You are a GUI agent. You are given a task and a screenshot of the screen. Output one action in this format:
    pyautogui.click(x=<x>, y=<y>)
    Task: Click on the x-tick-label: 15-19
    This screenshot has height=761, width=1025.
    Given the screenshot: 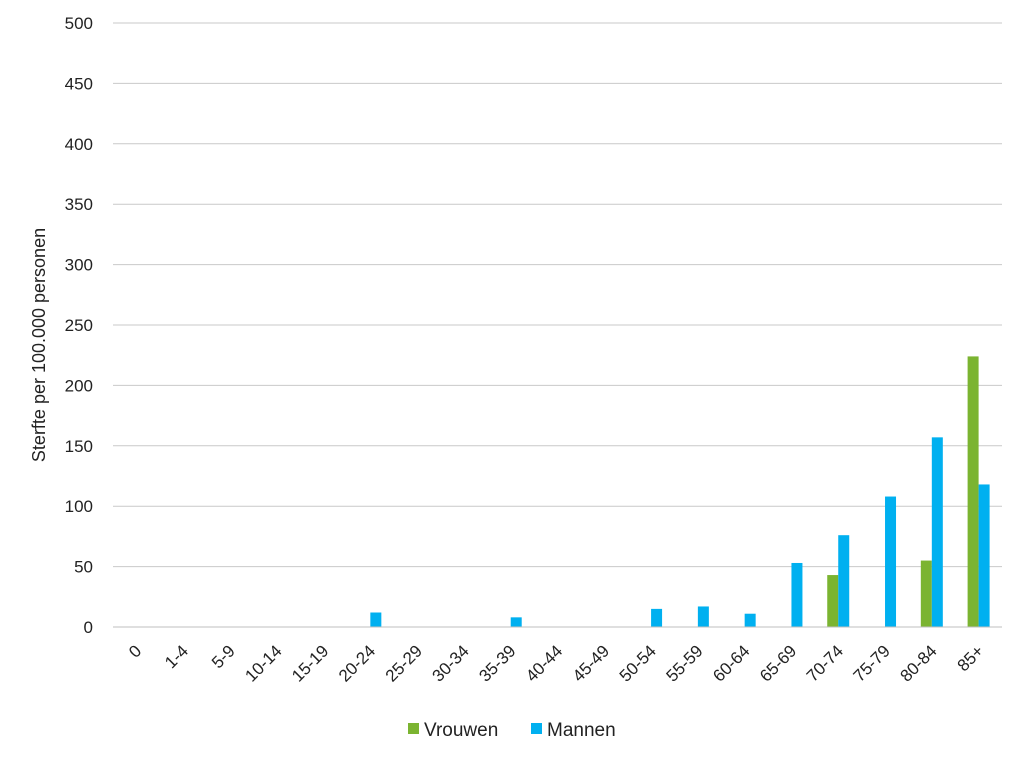 What is the action you would take?
    pyautogui.click(x=310, y=663)
    